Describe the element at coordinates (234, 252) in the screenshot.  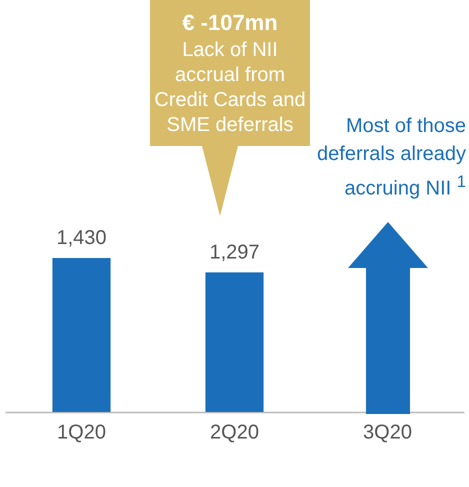
I see `data-label: 1,297` at that location.